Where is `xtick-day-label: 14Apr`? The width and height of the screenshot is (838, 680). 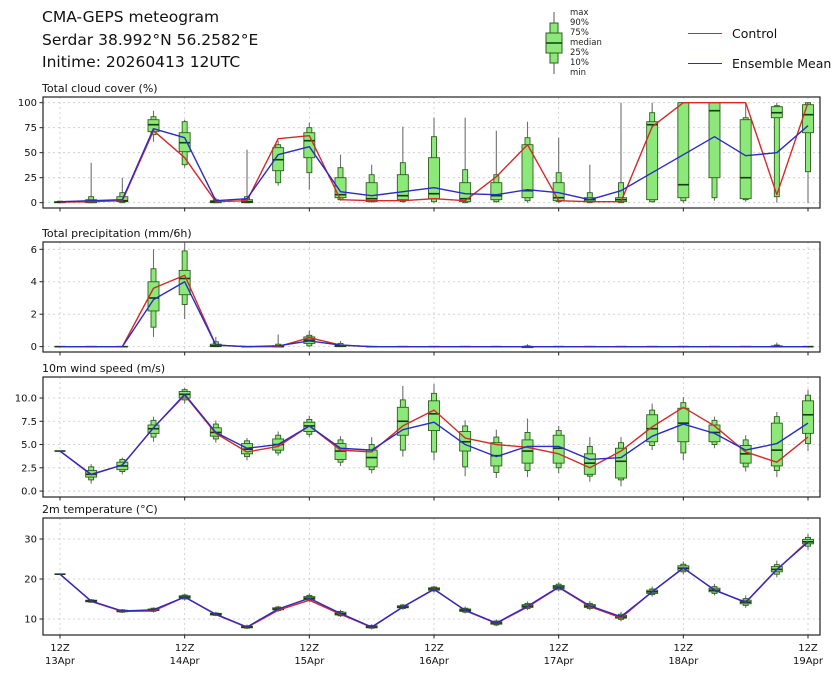
xtick-day-label: 14Apr is located at coordinates (185, 661).